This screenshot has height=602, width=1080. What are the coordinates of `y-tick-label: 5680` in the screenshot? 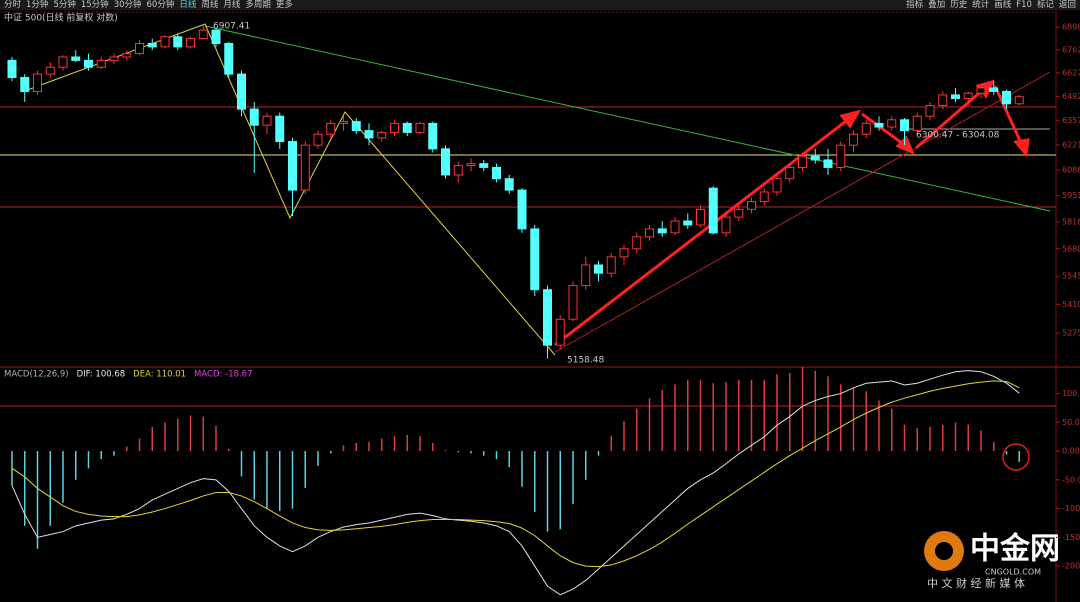 It's located at (1071, 248).